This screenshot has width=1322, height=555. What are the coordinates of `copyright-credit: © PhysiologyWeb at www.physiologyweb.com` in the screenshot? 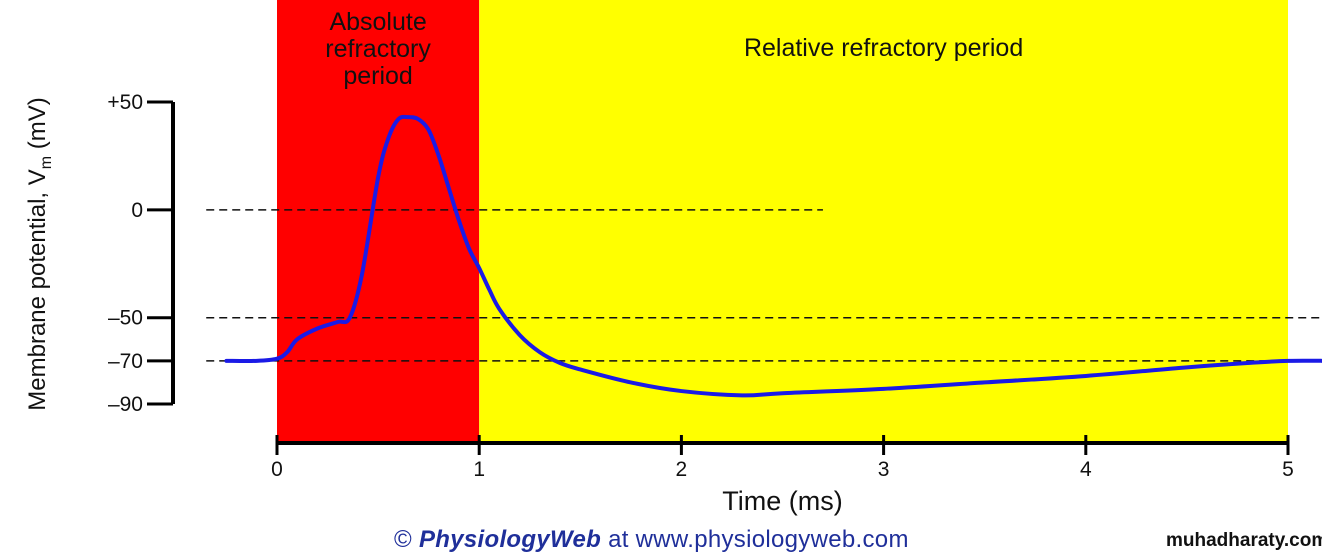 It's located at (651, 540).